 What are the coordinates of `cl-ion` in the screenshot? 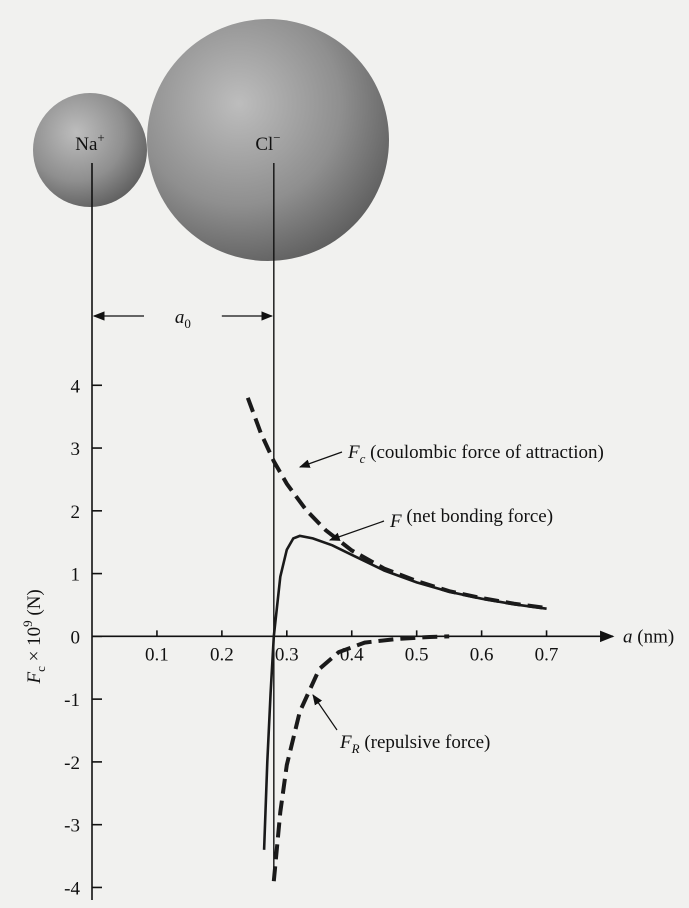 It's located at (268, 140).